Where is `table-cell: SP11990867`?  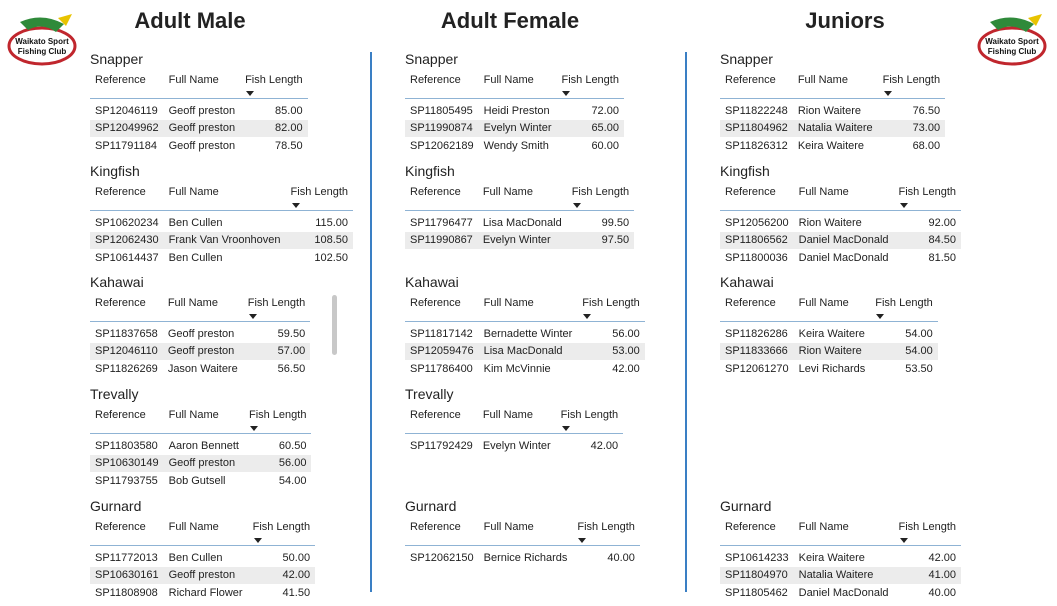 table-cell: SP11990867 is located at coordinates (441, 240).